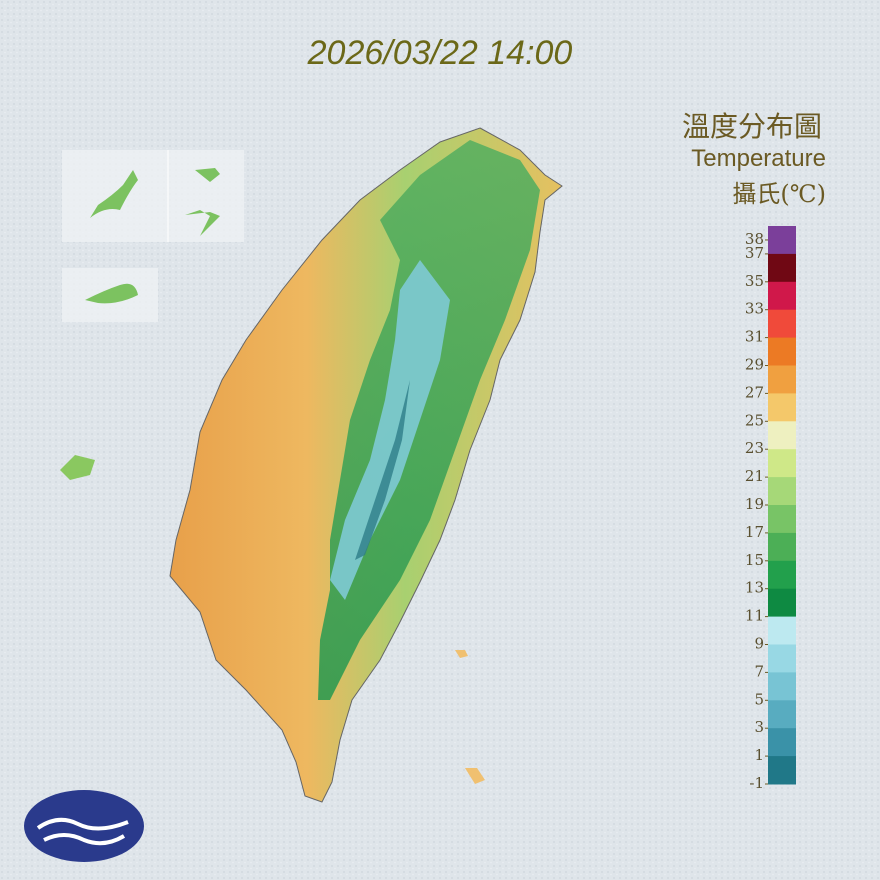  I want to click on tick-label: -1, so click(756, 783).